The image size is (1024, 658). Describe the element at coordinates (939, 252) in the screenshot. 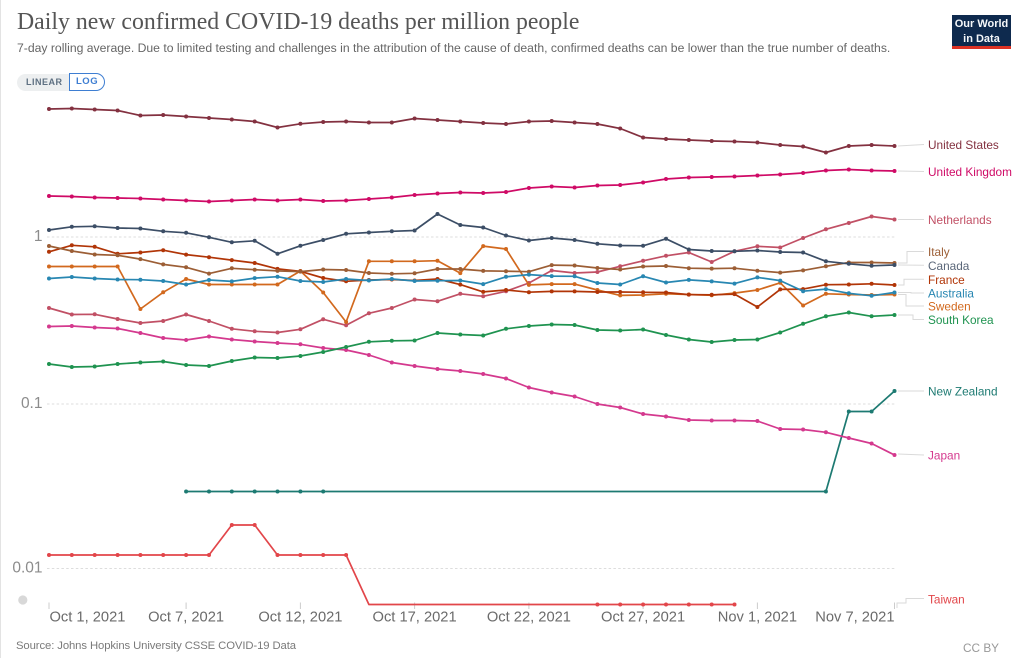

I see `svg-text: Italy` at that location.